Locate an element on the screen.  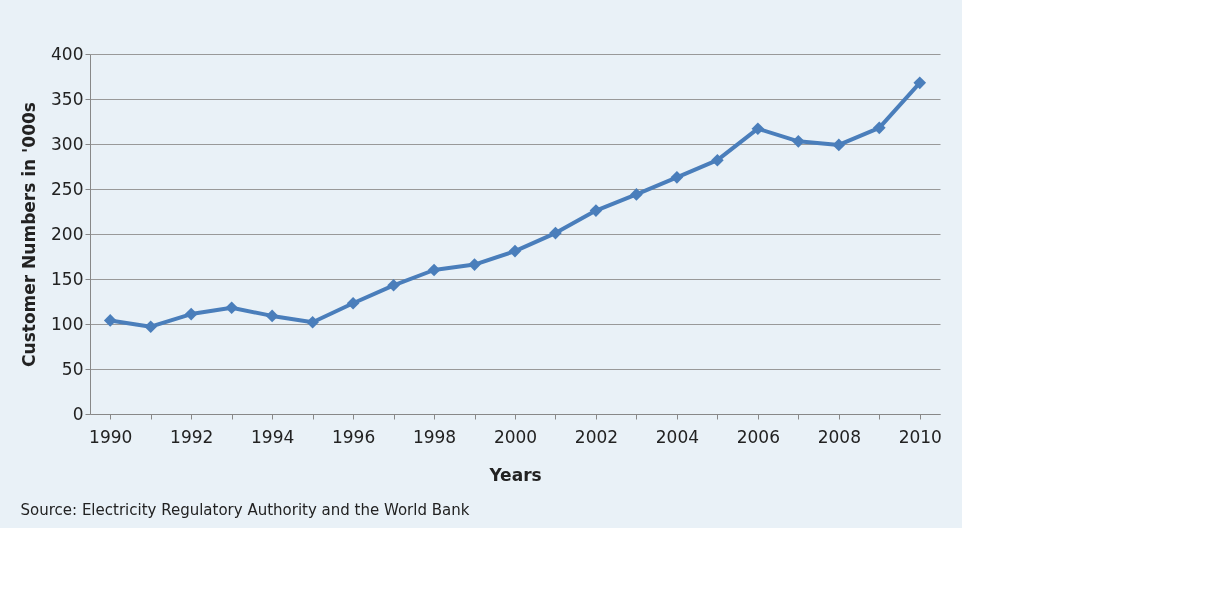
x-tick-label: 2008 is located at coordinates (839, 436).